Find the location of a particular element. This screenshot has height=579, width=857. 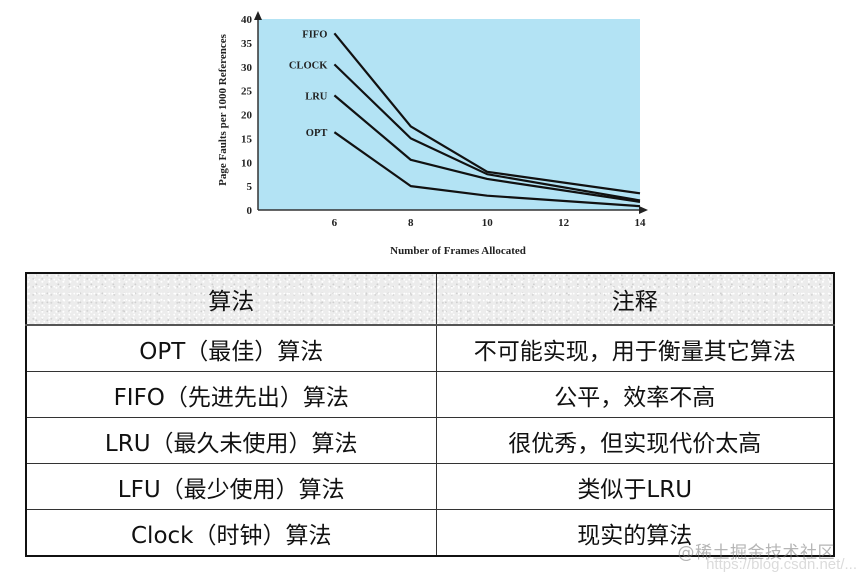

series-line-lru is located at coordinates (487, 148).